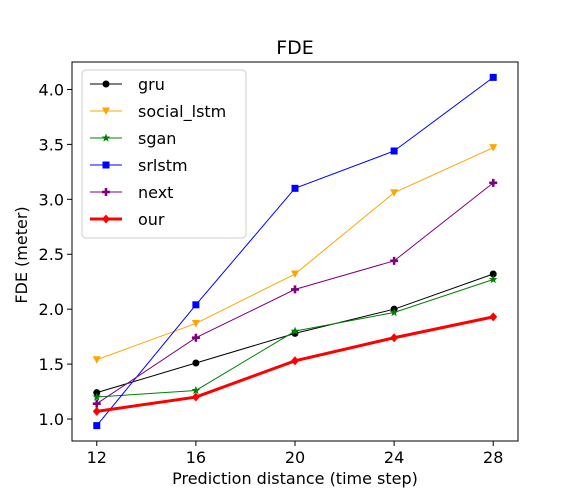 This screenshot has width=576, height=504. Describe the element at coordinates (182, 112) in the screenshot. I see `legend-label-social_lstm: social_lstm` at that location.